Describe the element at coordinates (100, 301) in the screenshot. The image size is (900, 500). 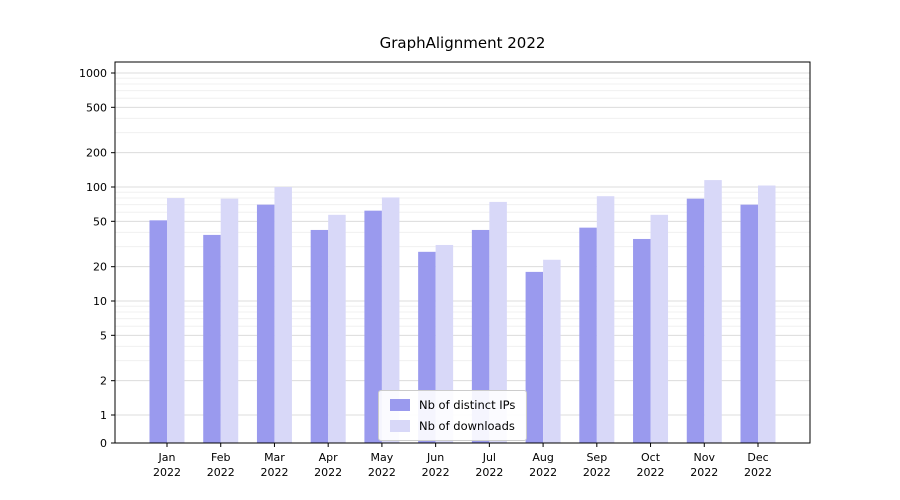
I see `y-tick-label: 10` at that location.